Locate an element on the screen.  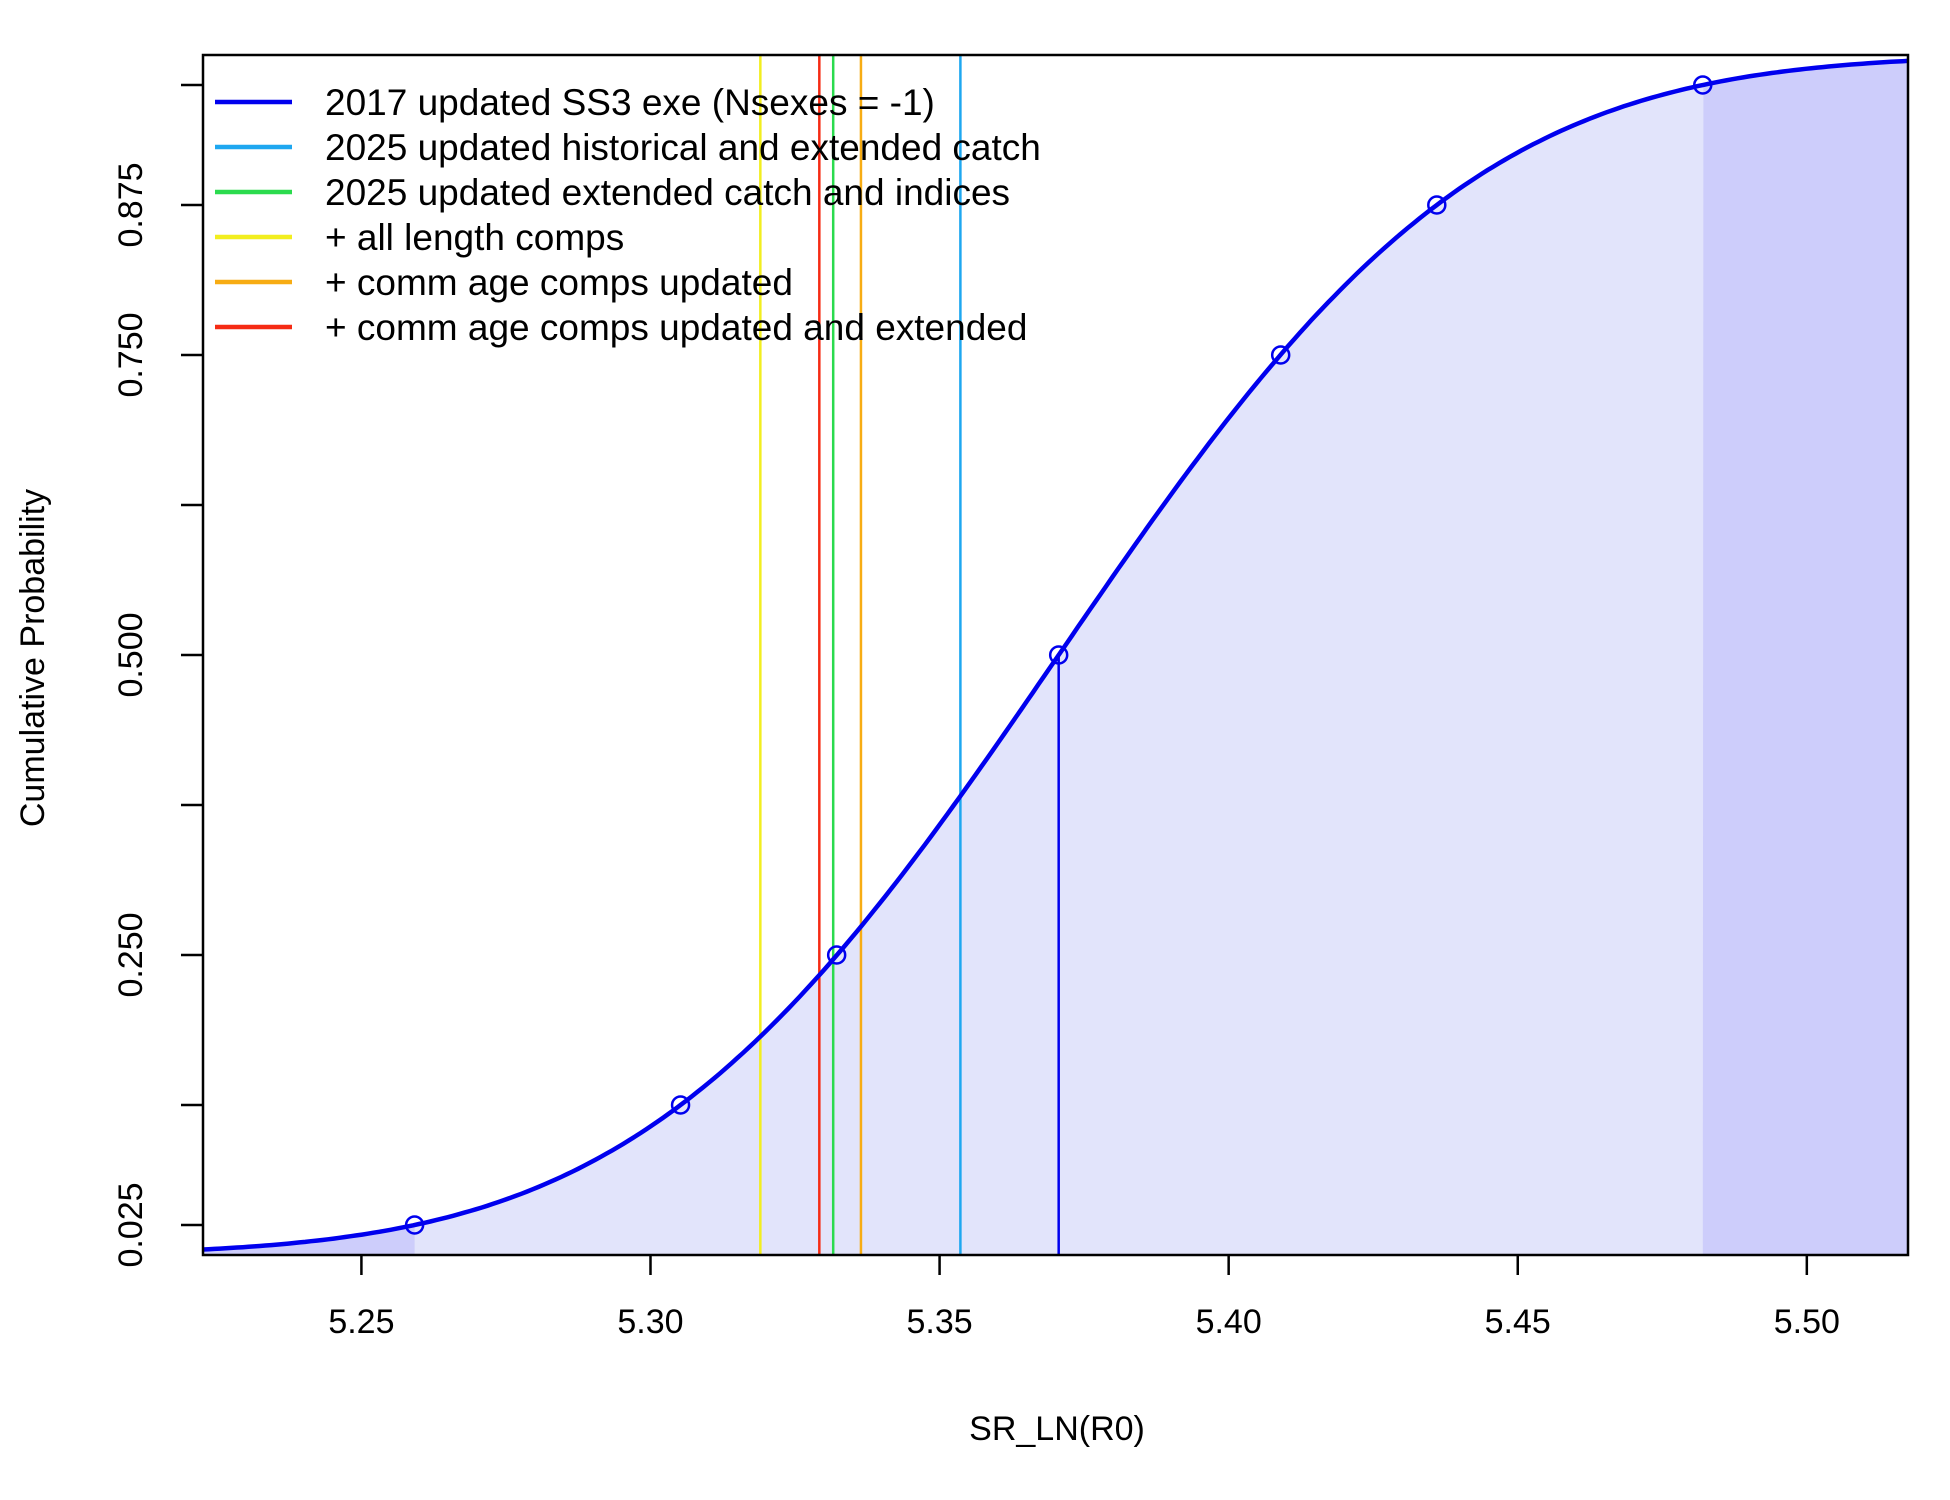
y-tick-label: 0.500 is located at coordinates (131, 654).